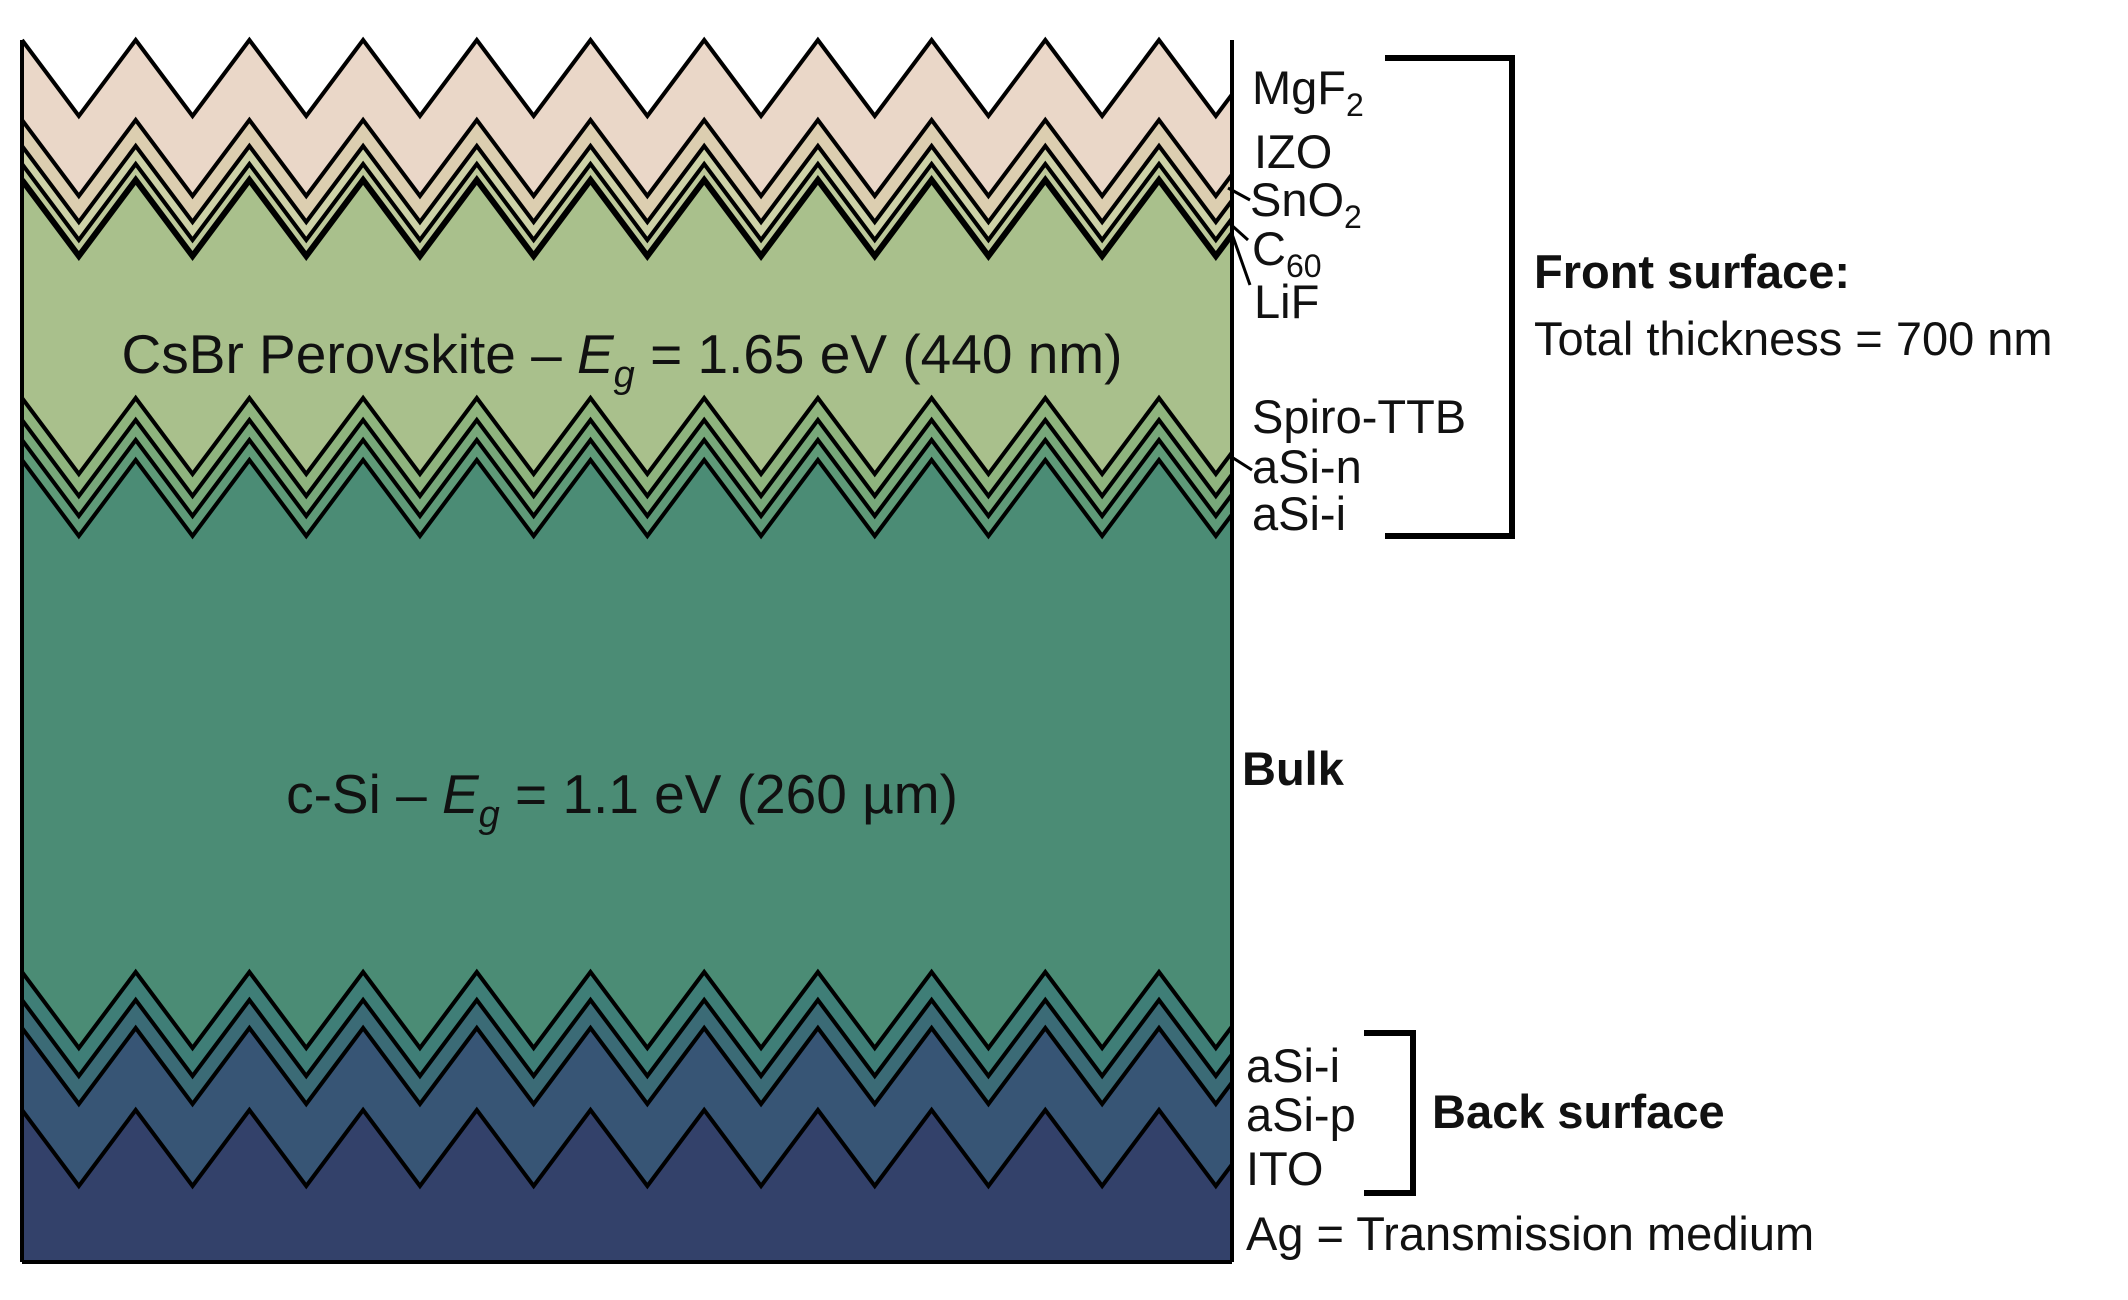 The height and width of the screenshot is (1300, 2128). I want to click on label-mgf2: MgF2, so click(1308, 92).